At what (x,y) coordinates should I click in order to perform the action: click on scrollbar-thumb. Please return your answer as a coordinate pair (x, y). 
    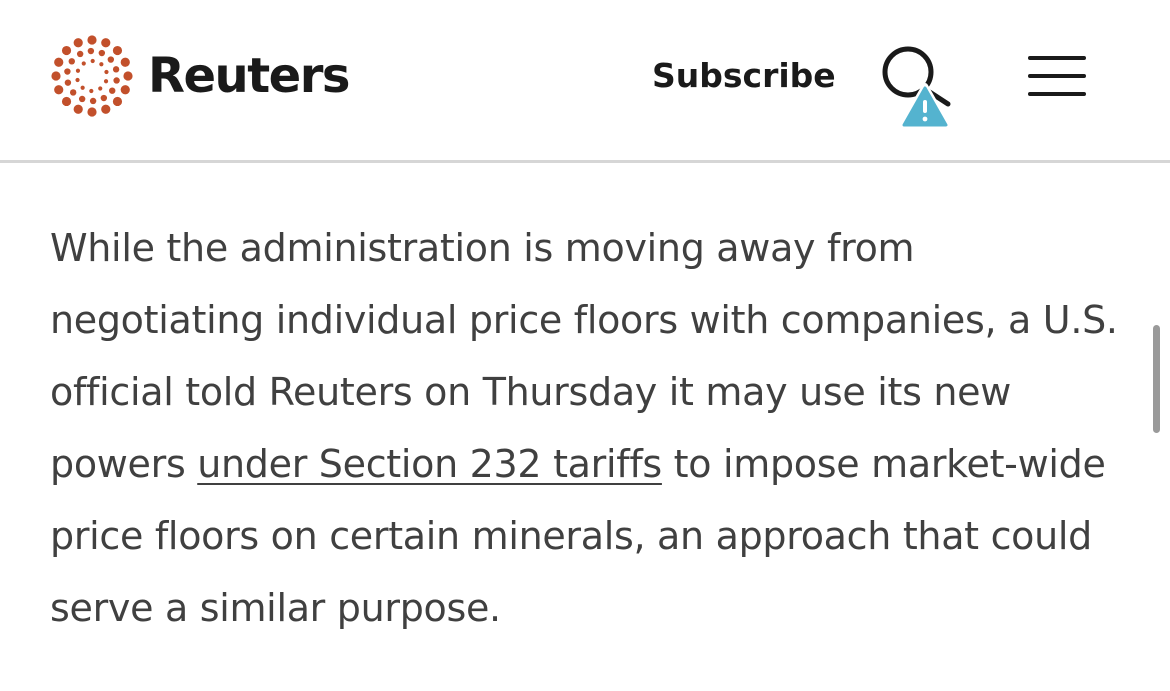
    Looking at the image, I should click on (1156, 379).